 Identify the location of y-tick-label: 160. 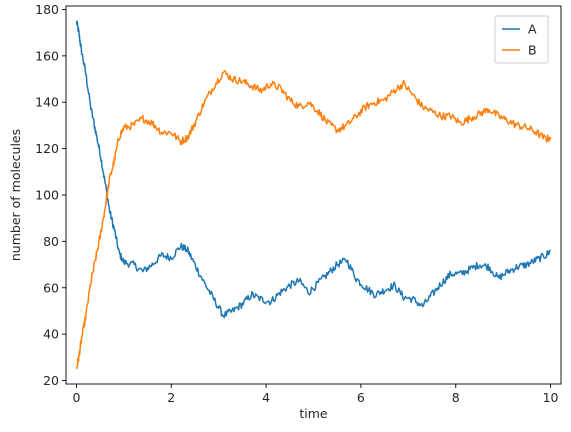
(47, 55).